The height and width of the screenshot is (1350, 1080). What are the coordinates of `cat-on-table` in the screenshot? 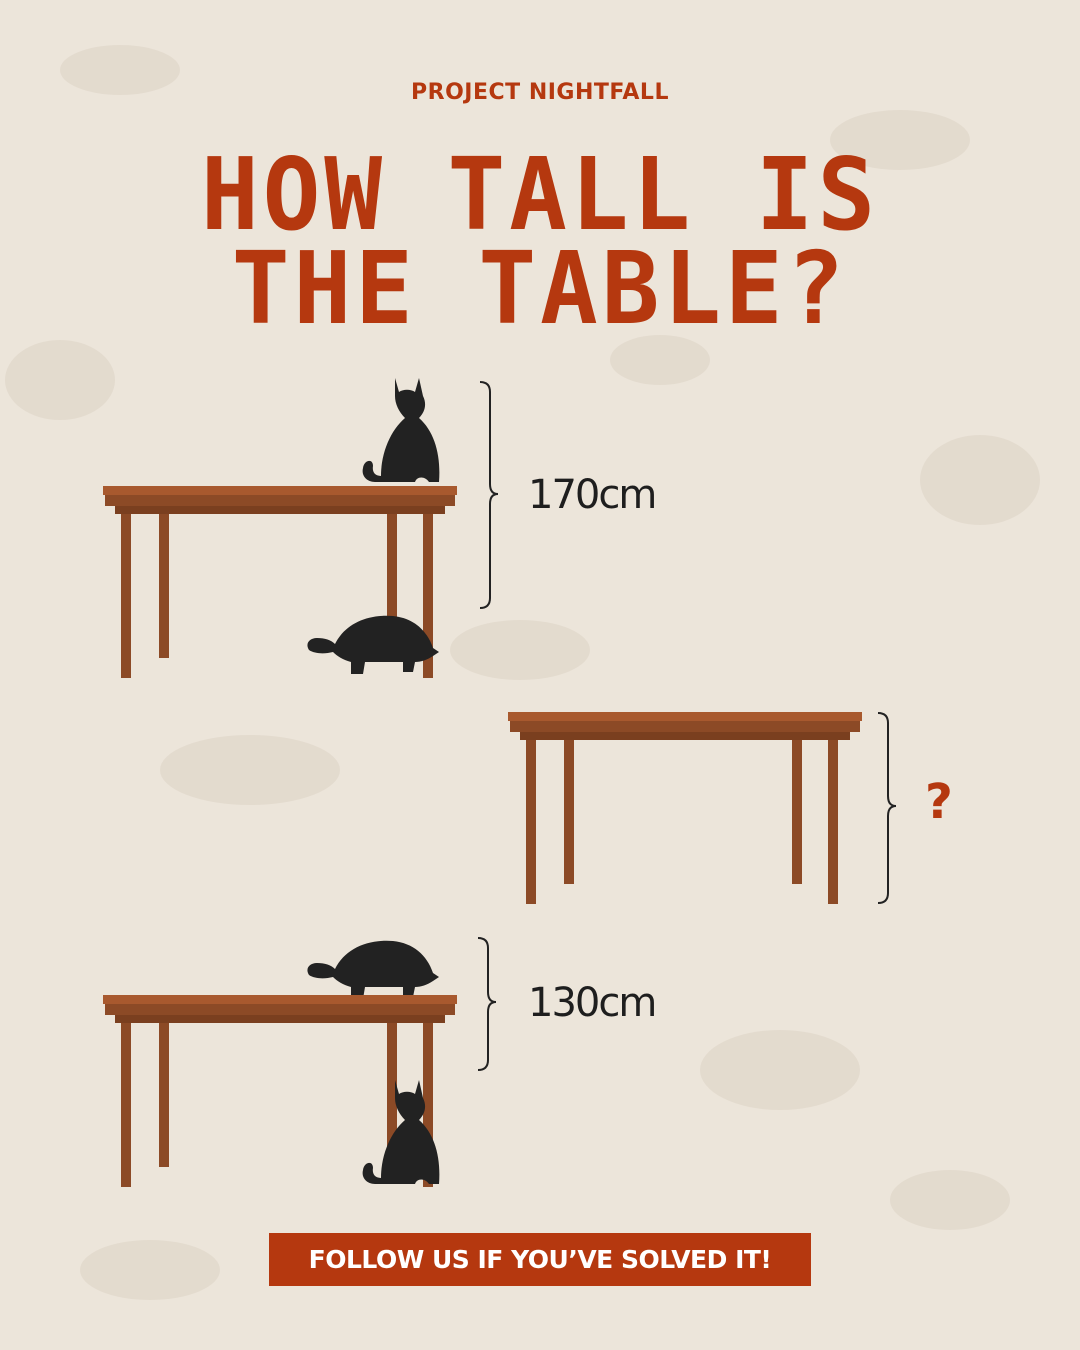 It's located at (401, 430).